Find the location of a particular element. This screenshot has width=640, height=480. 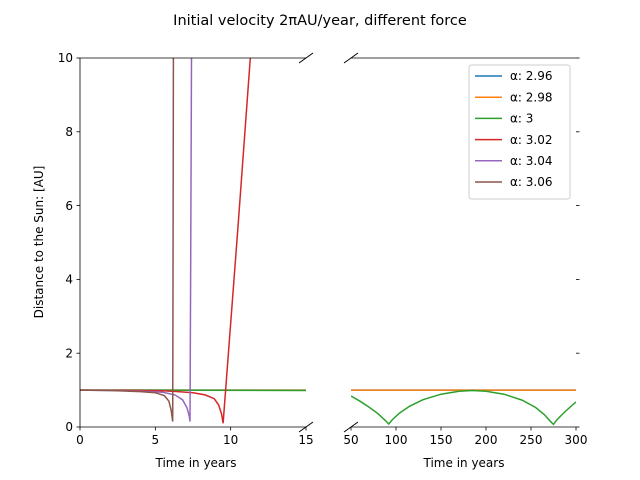

x-tick-label: 200 is located at coordinates (486, 440).